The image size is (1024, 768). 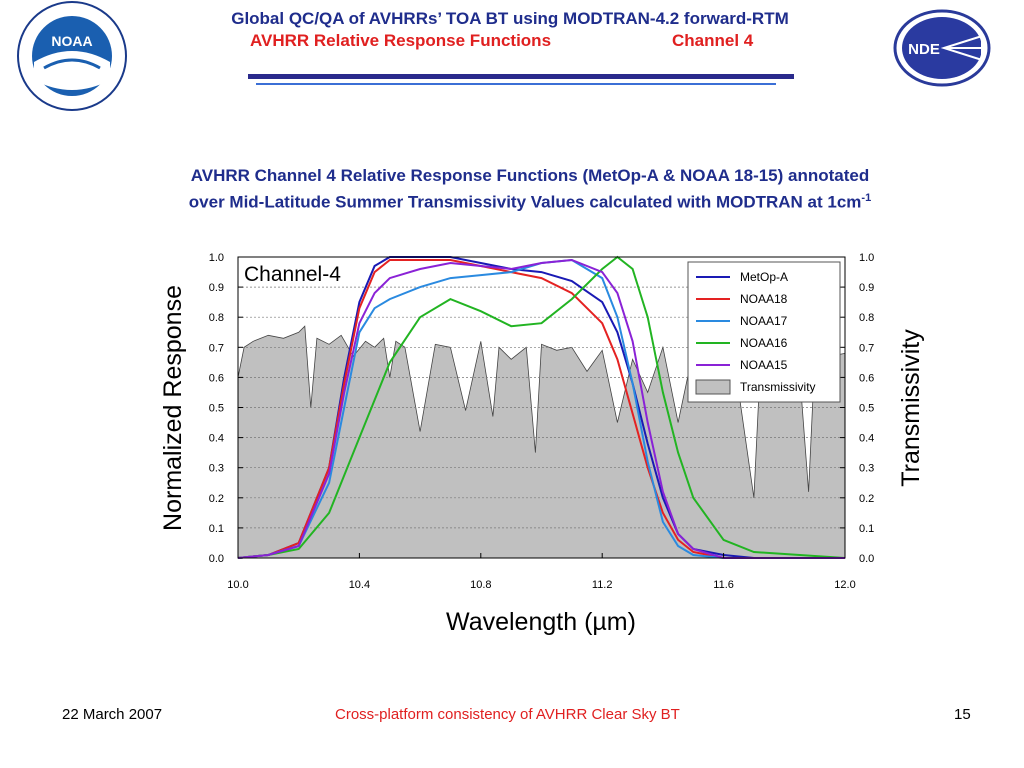 What do you see at coordinates (216, 529) in the screenshot?
I see `y-tick-label: 0.1` at bounding box center [216, 529].